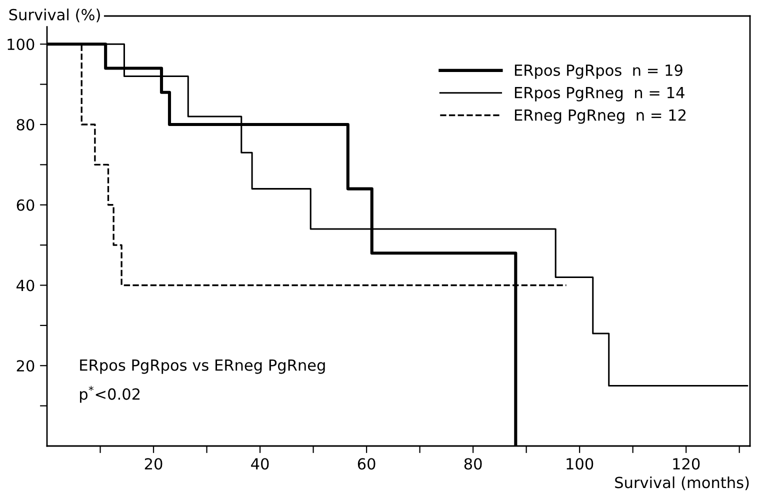 Image resolution: width=757 pixels, height=496 pixels. Describe the element at coordinates (54, 15) in the screenshot. I see `y-axis-title: Survival (%)` at that location.